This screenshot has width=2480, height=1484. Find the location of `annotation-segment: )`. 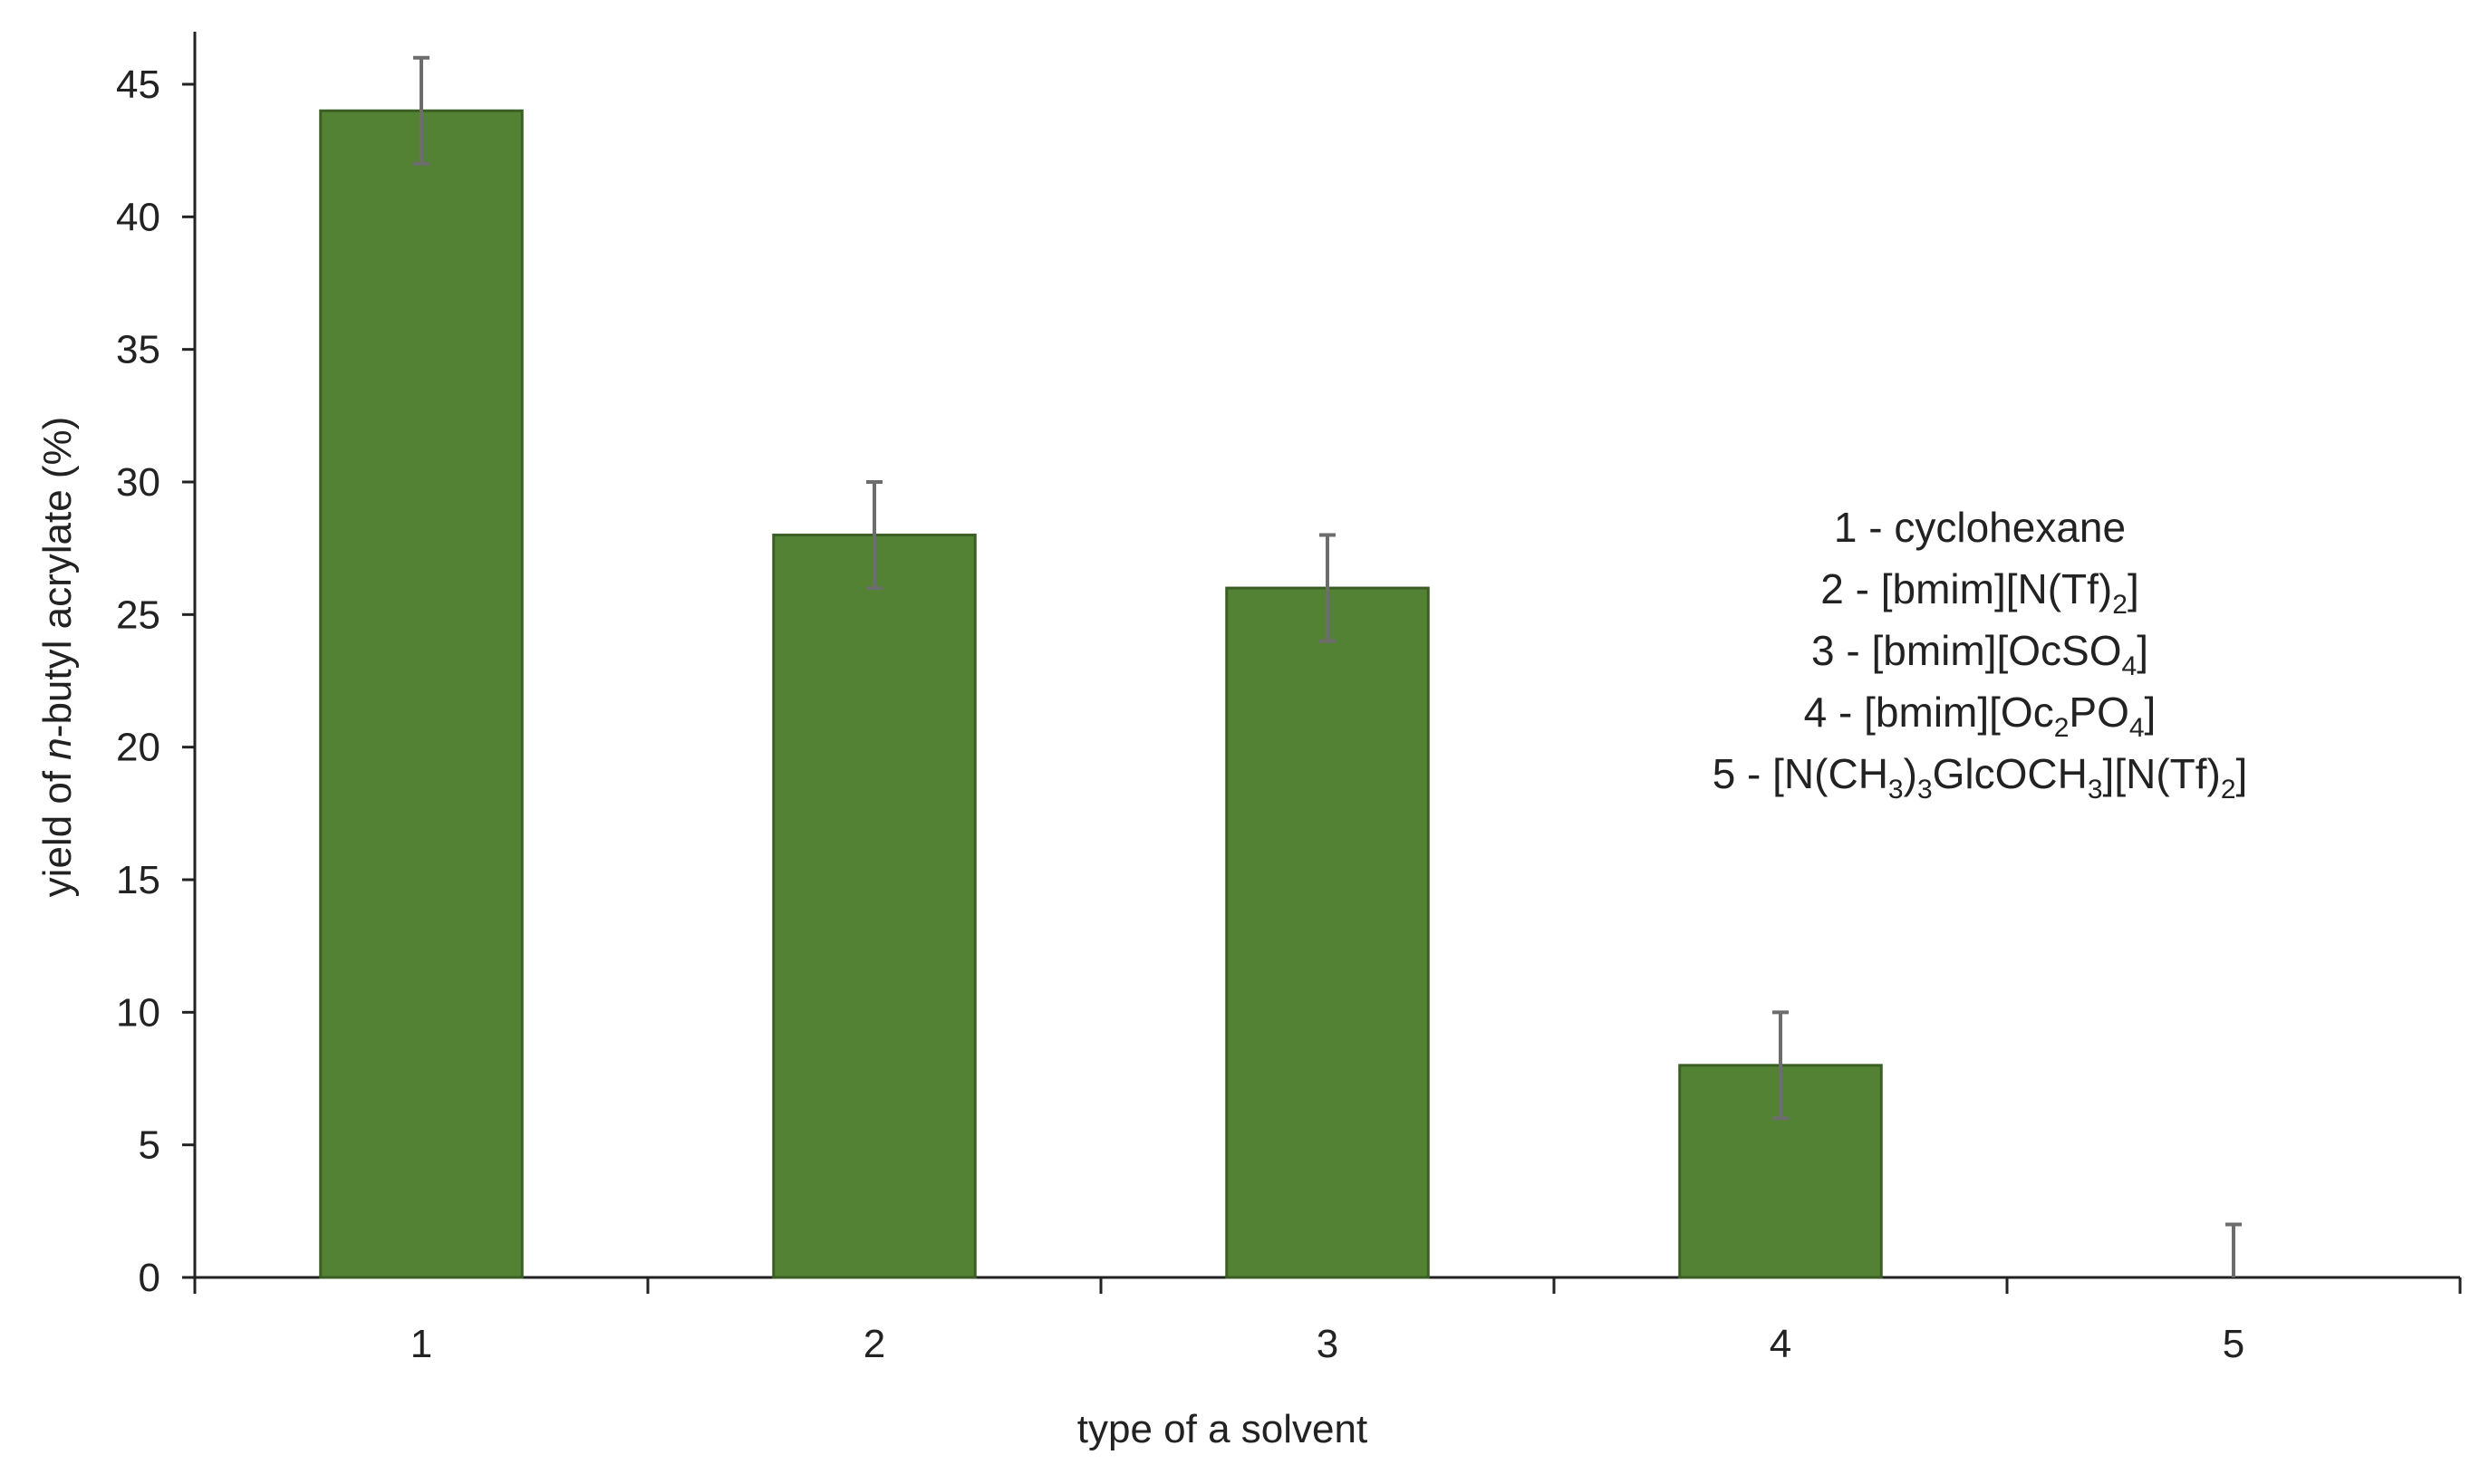

annotation-segment: ) is located at coordinates (1910, 774).